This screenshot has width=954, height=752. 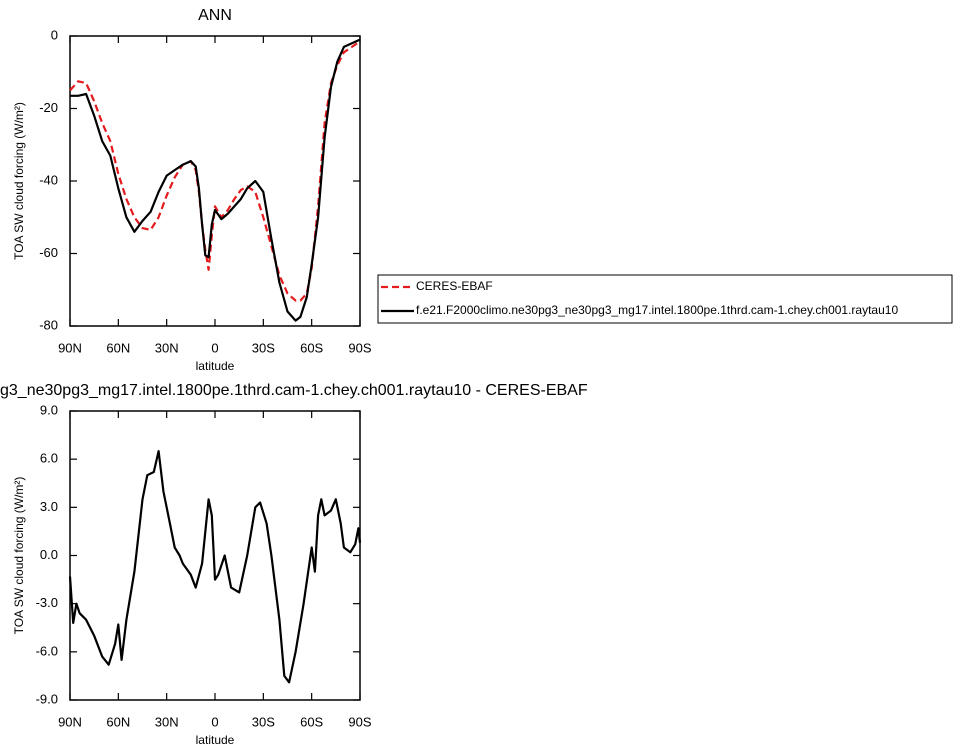 I want to click on y-tick-label: -20, so click(x=48, y=107).